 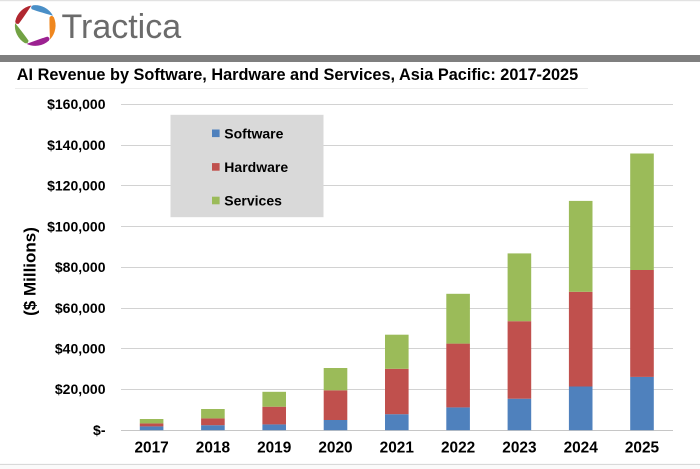 I want to click on svg-text: ($ Millions), so click(x=29, y=271).